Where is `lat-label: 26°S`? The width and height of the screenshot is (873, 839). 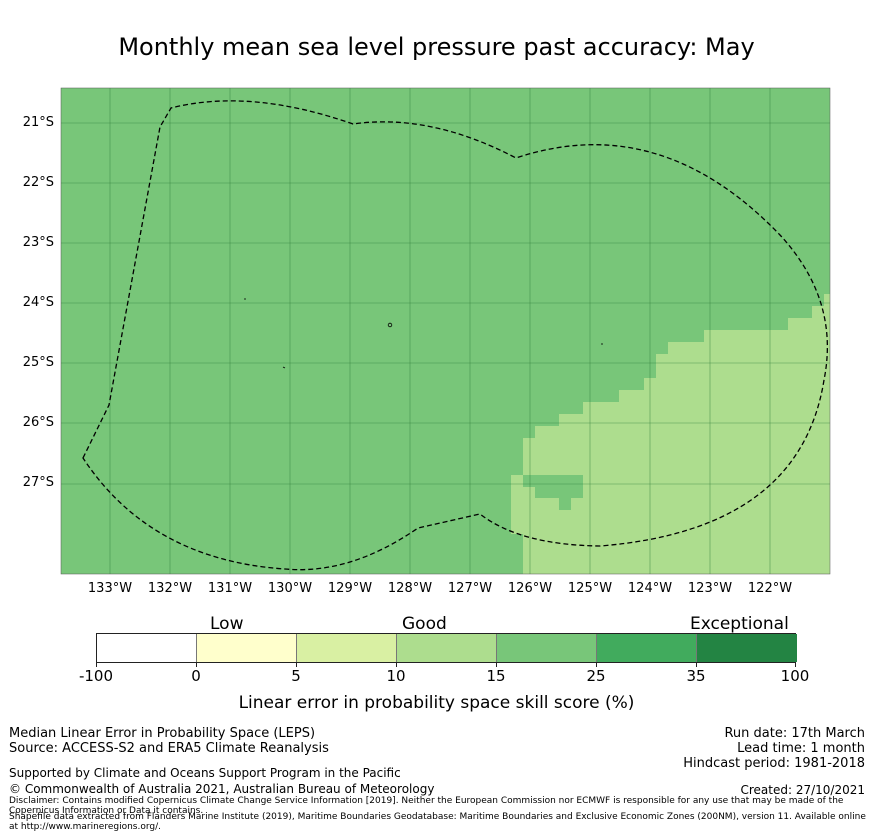 lat-label: 26°S is located at coordinates (38, 422).